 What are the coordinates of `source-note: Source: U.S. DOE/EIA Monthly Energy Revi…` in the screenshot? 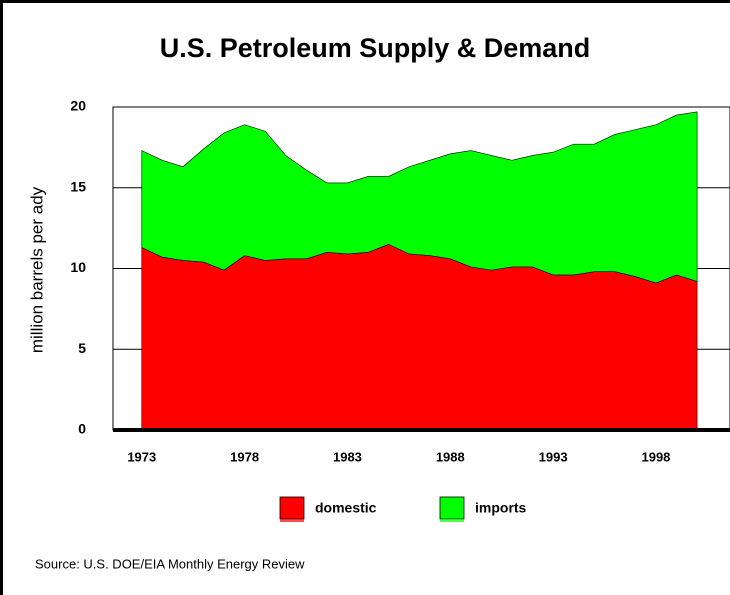 It's located at (170, 563).